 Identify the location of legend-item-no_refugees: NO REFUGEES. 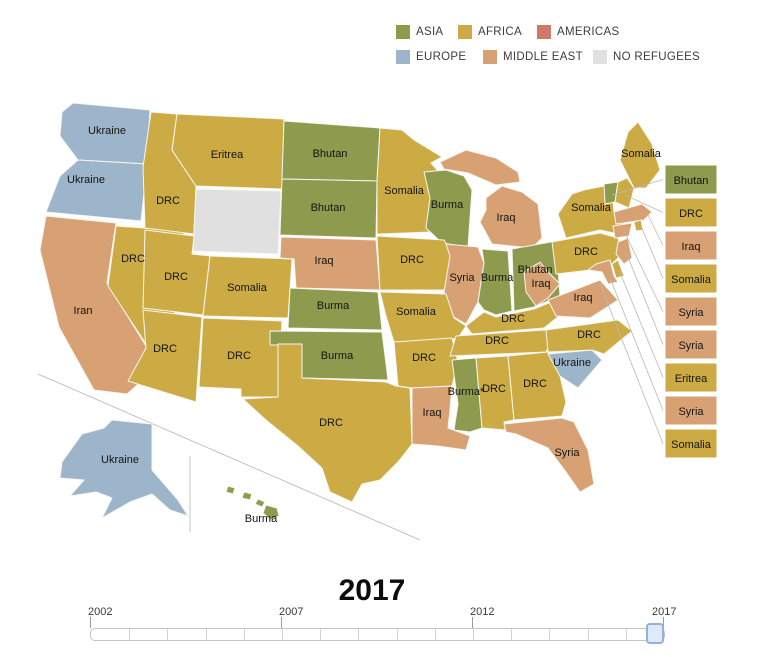
(646, 57).